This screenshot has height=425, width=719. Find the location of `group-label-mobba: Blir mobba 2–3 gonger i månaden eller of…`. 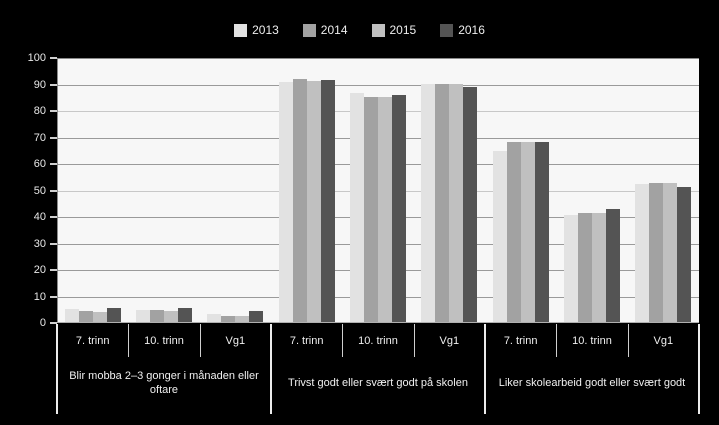

group-label-mobba: Blir mobba 2–3 gonger i månaden eller of… is located at coordinates (164, 383).